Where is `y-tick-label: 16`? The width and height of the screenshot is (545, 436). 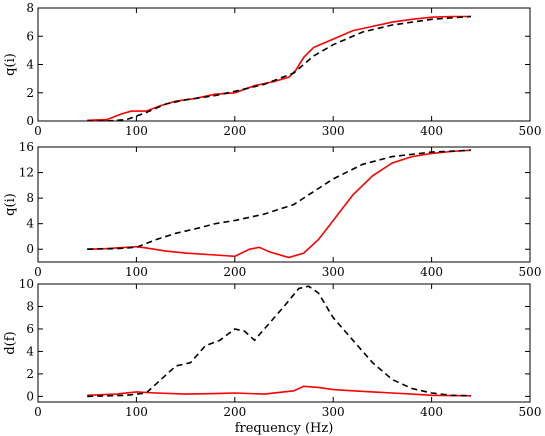 y-tick-label: 16 is located at coordinates (26, 147).